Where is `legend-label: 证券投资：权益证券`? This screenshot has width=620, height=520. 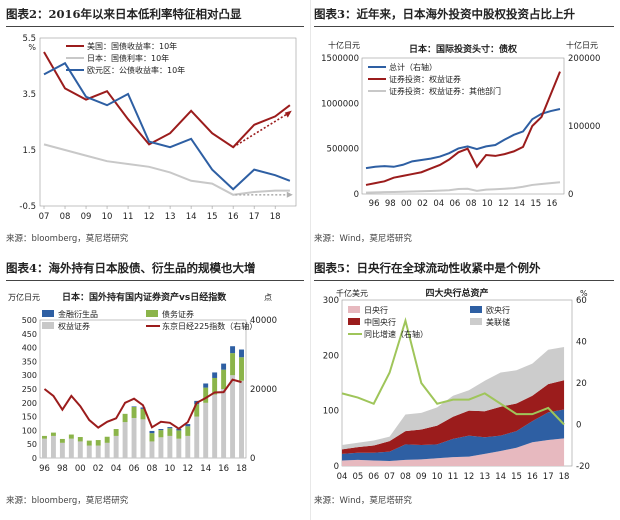
legend-label: 证券投资：权益证券 is located at coordinates (425, 79).